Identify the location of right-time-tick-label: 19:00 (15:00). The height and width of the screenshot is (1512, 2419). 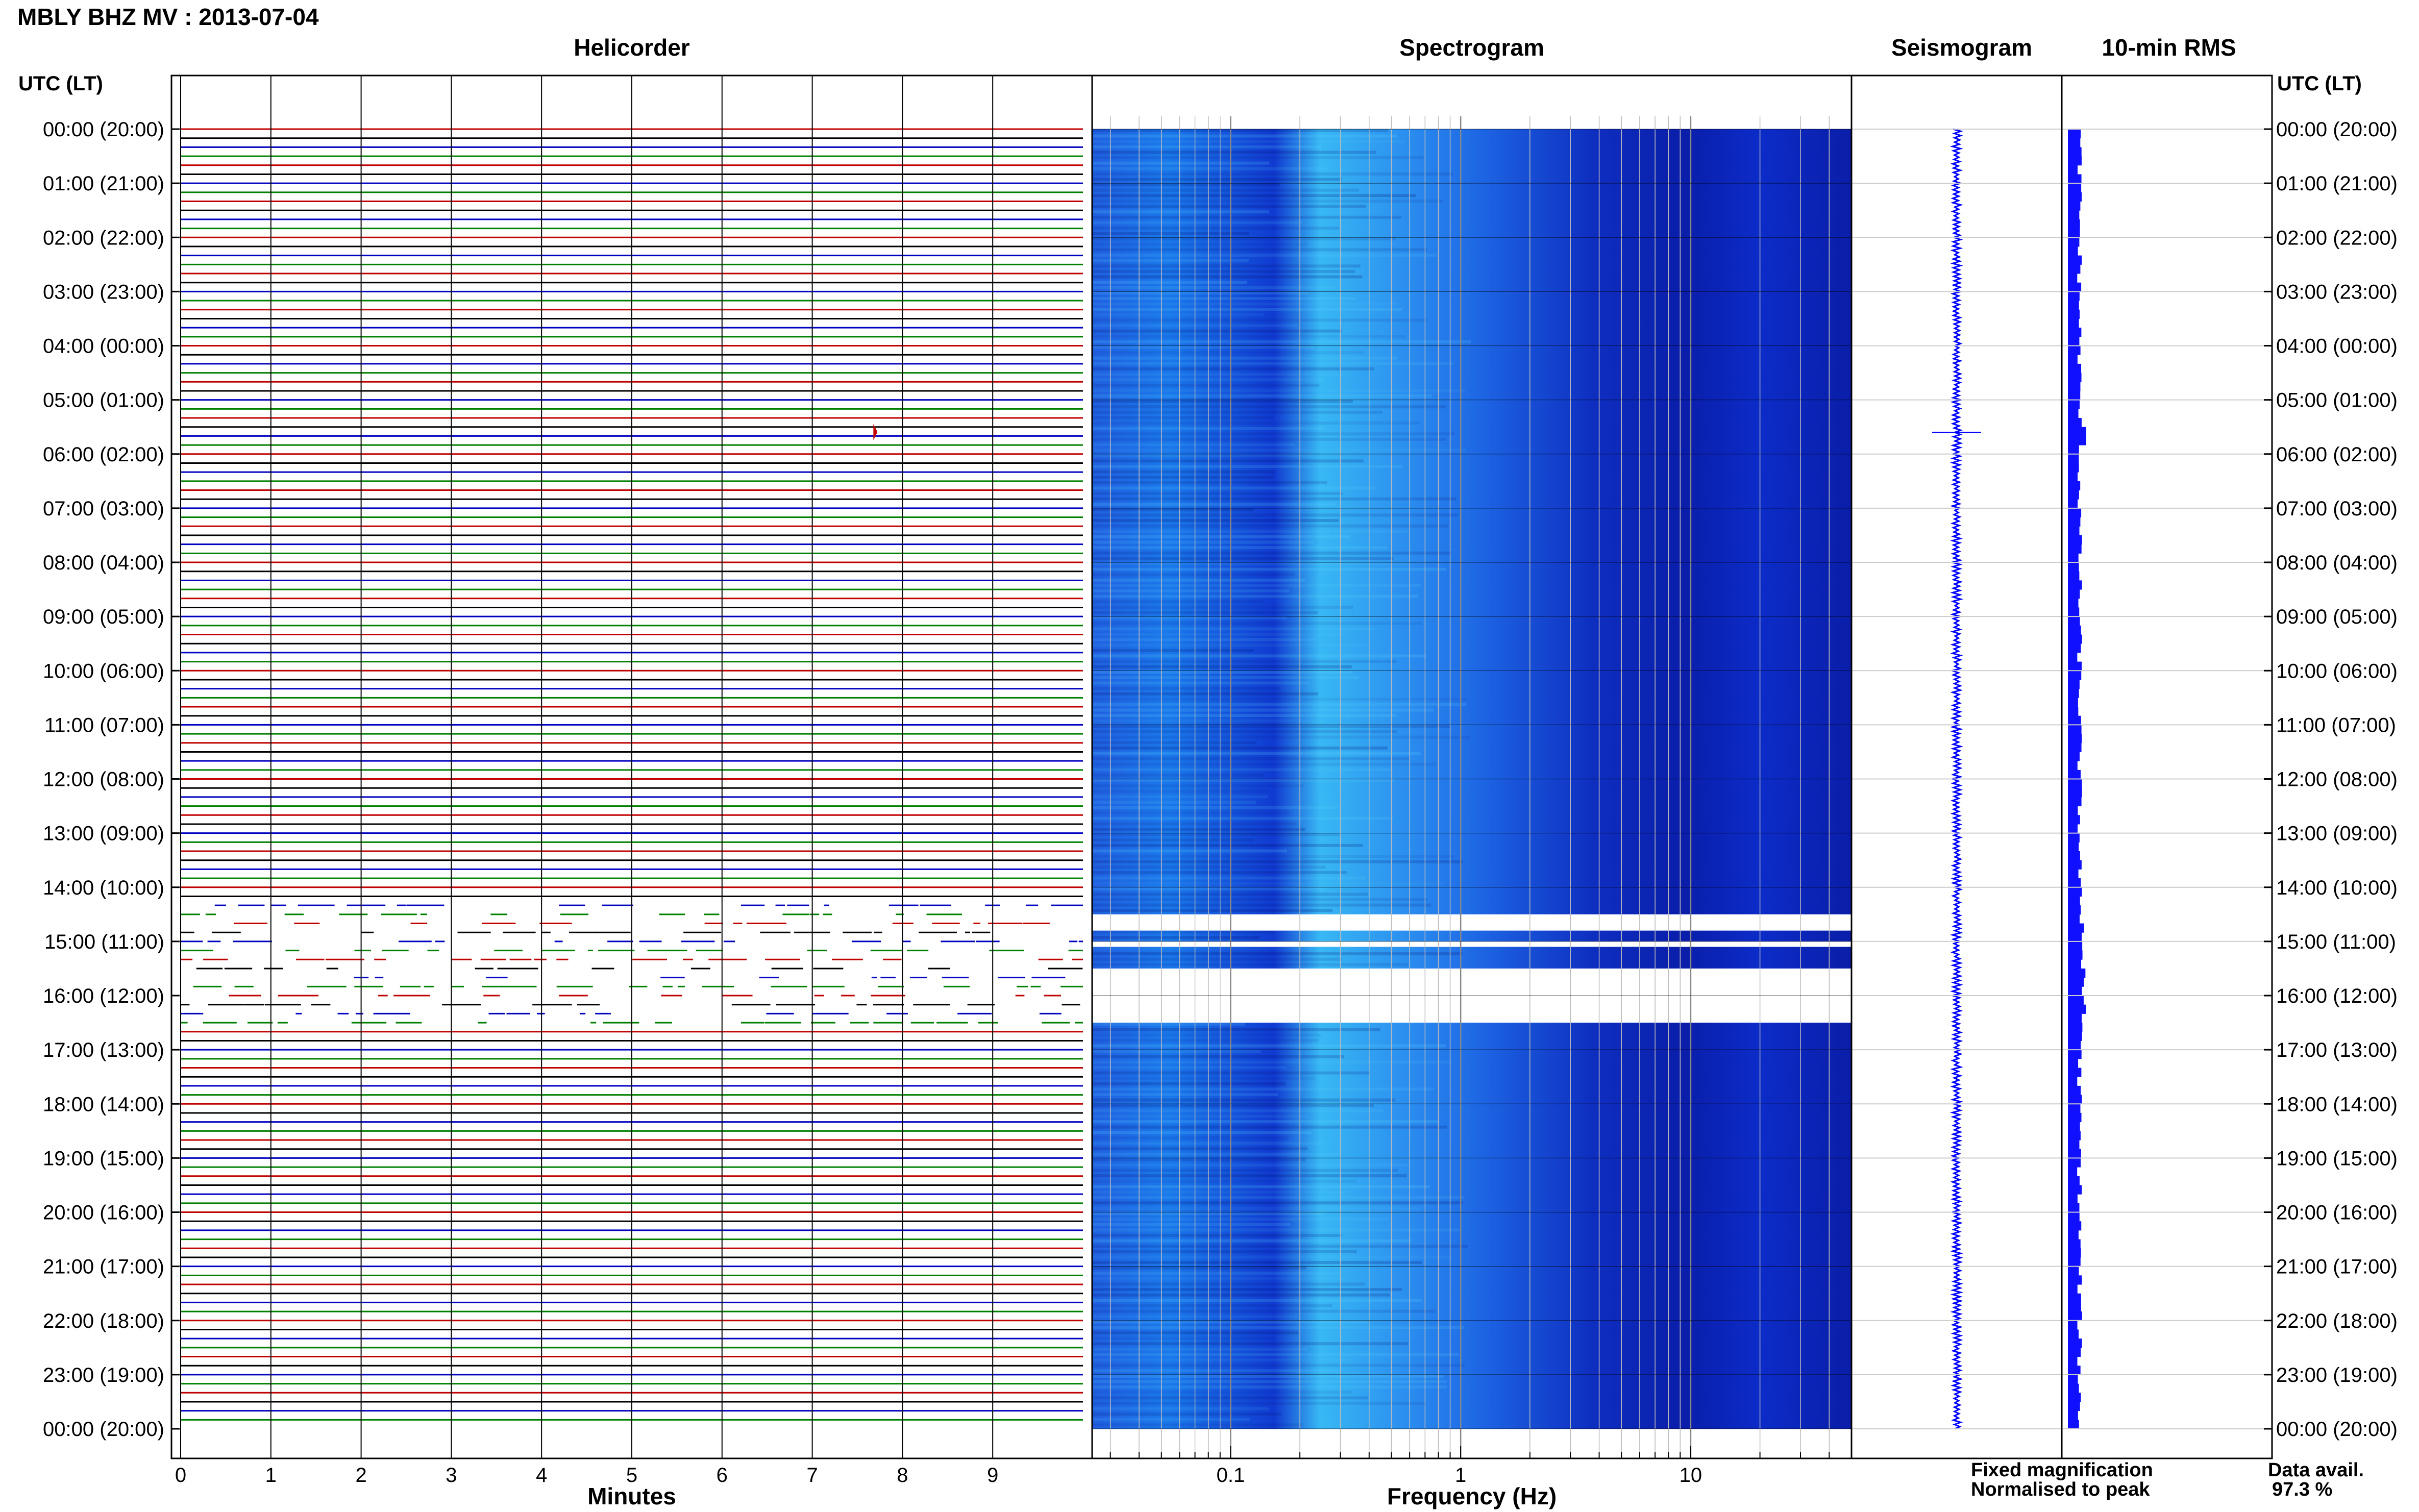
(2337, 1158).